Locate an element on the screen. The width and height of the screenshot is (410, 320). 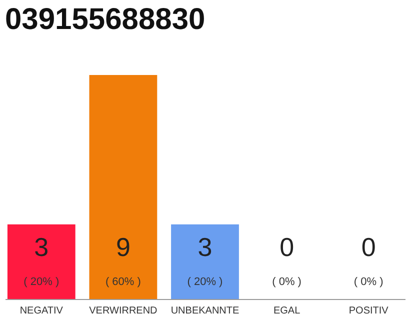
x-tick-label: POSITIV is located at coordinates (368, 311).